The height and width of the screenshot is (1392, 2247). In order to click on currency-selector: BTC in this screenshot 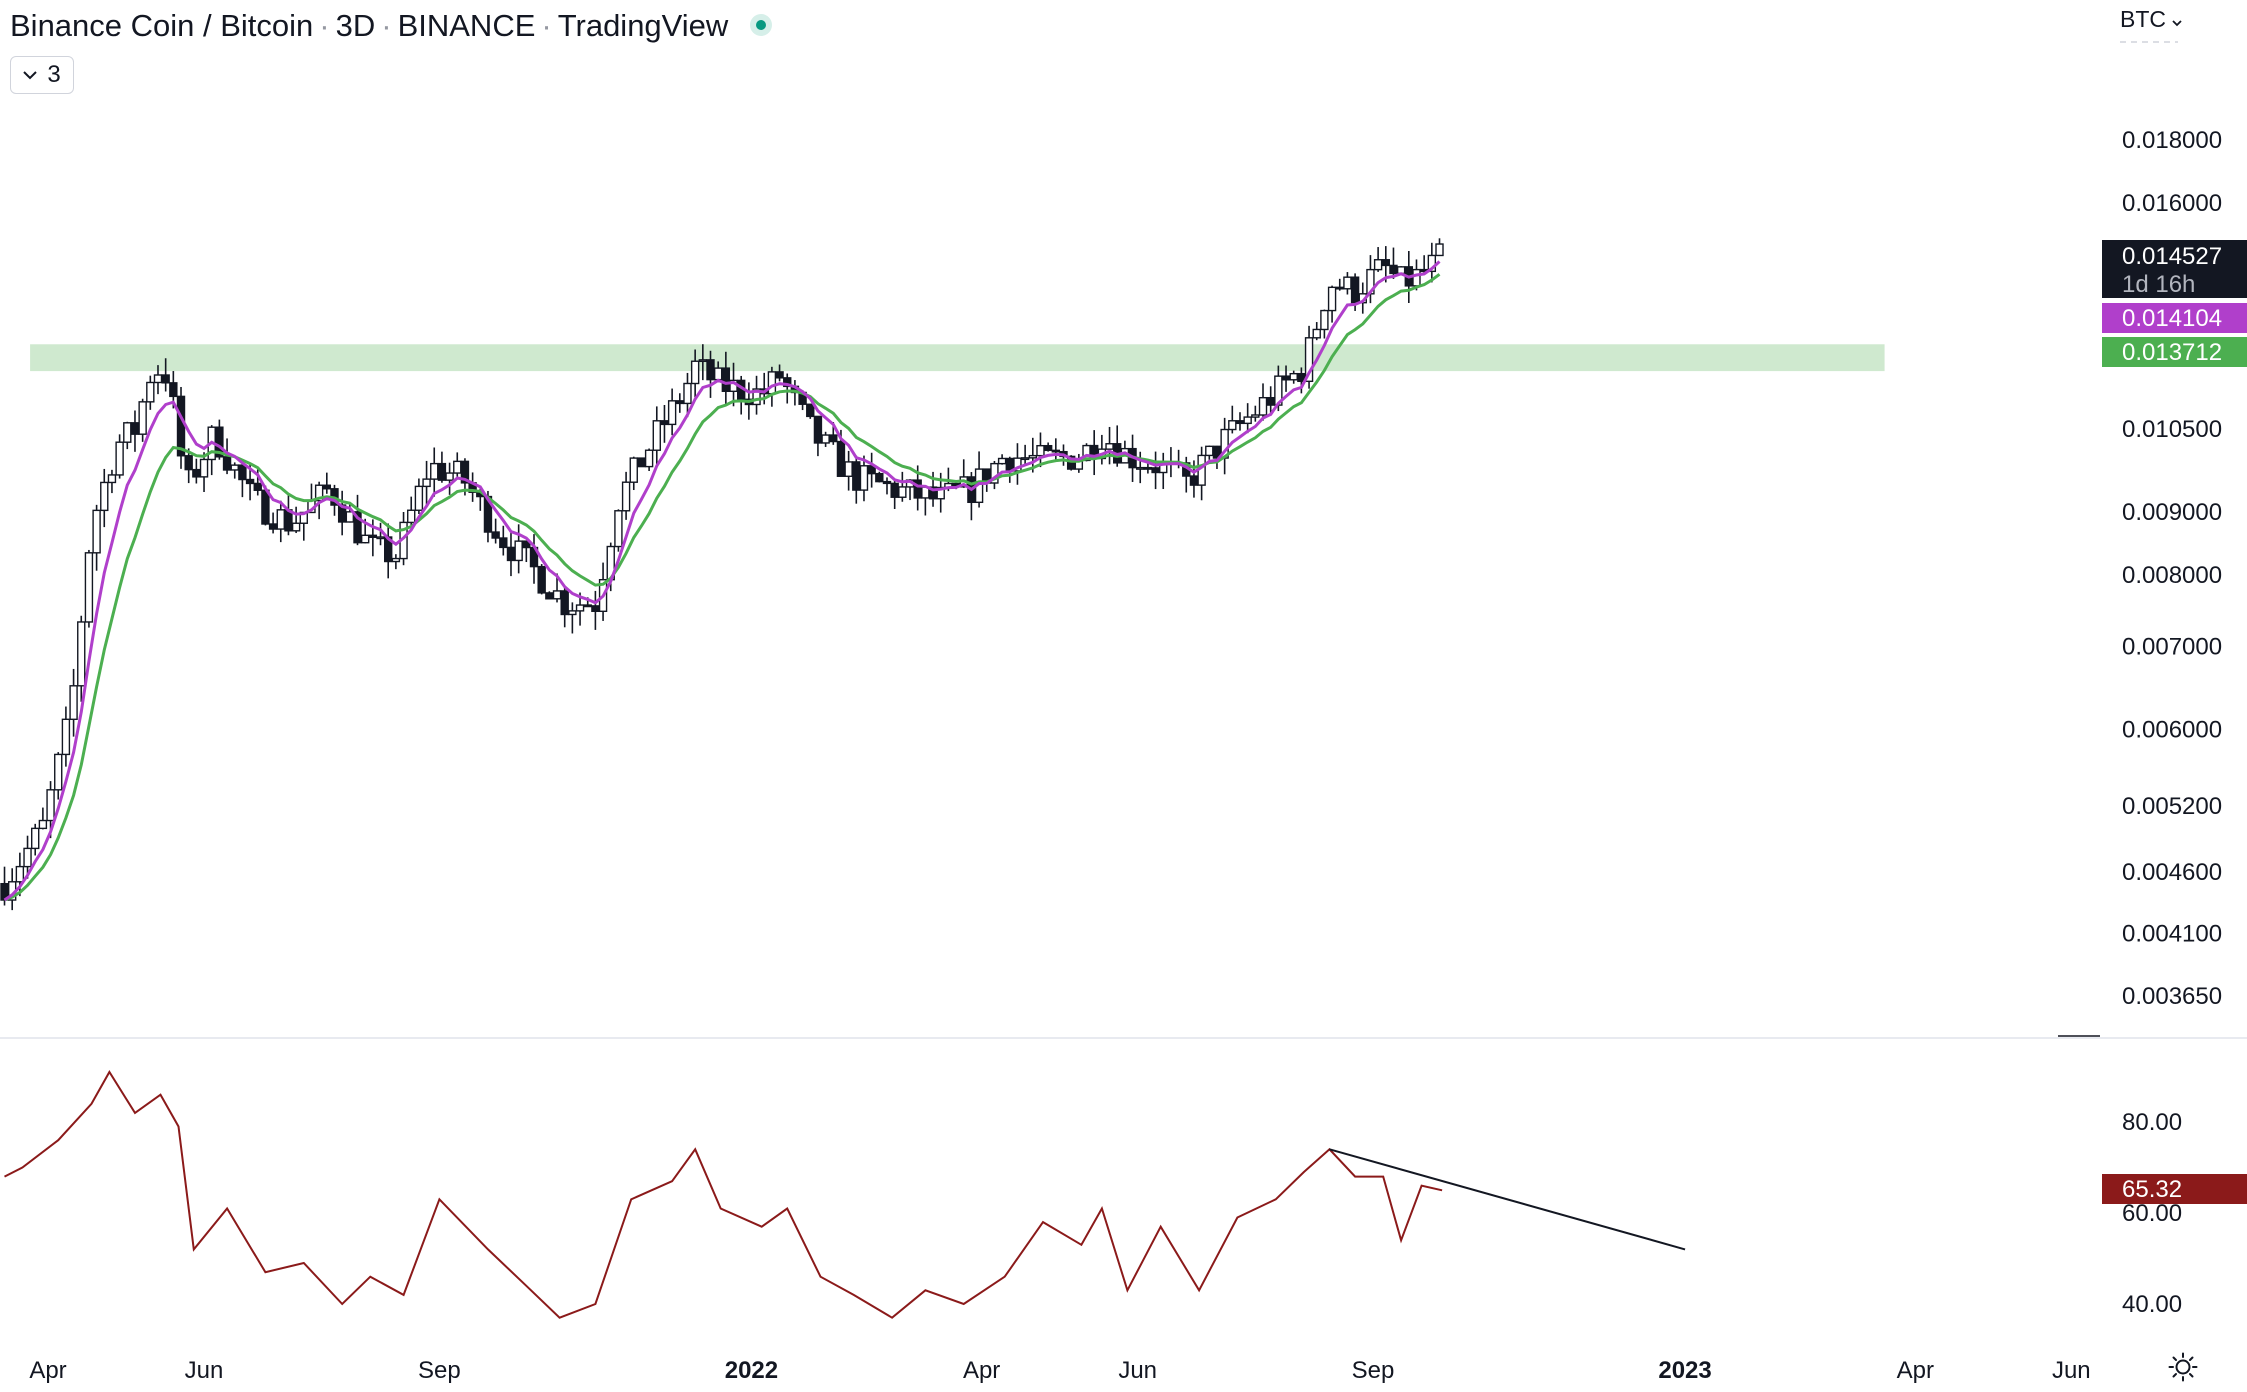, I will do `click(2151, 19)`.